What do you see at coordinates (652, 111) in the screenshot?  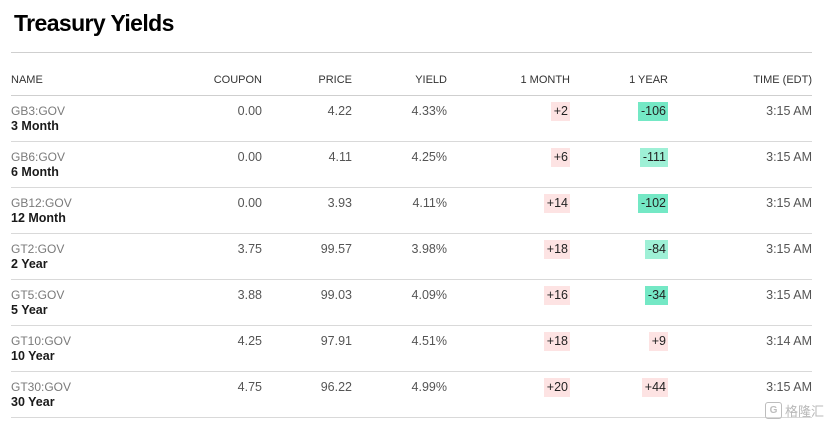 I see `1-year-change-badge: -106` at bounding box center [652, 111].